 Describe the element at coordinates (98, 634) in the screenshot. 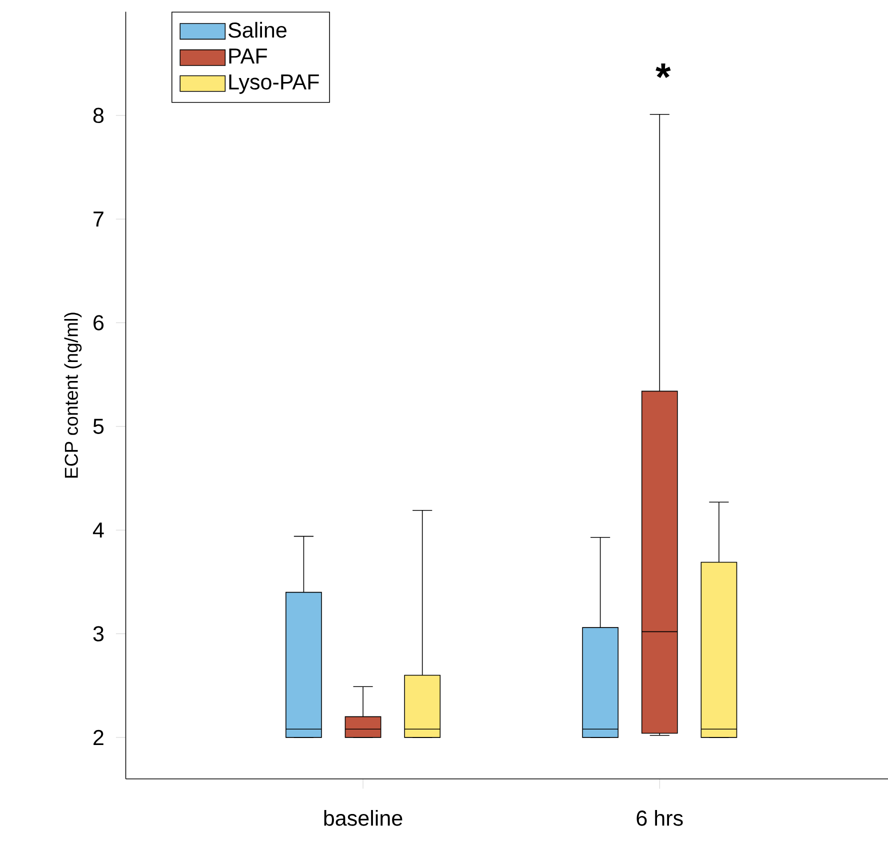

I see `y-tick-label: 3` at that location.